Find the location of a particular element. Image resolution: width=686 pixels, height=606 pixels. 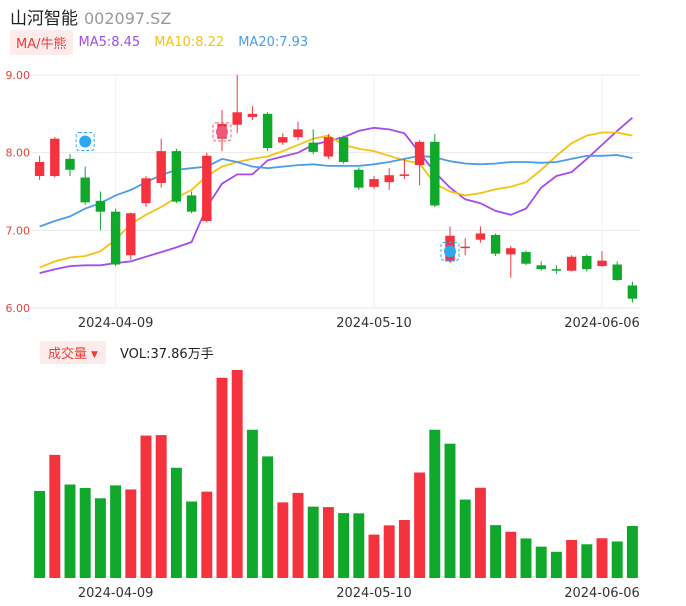

sell-icon is located at coordinates (222, 132).